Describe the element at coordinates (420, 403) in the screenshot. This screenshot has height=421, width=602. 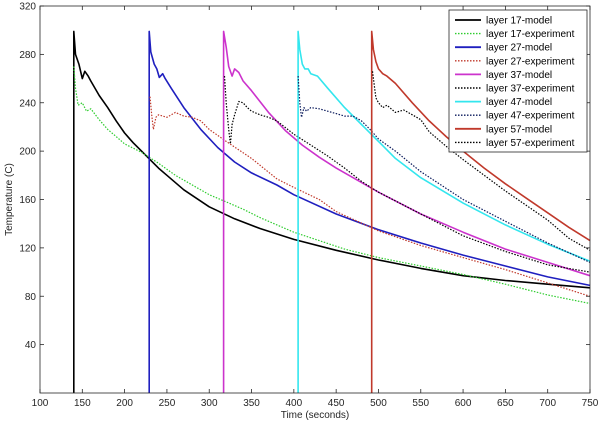
I see `x-tick-label: 550` at that location.